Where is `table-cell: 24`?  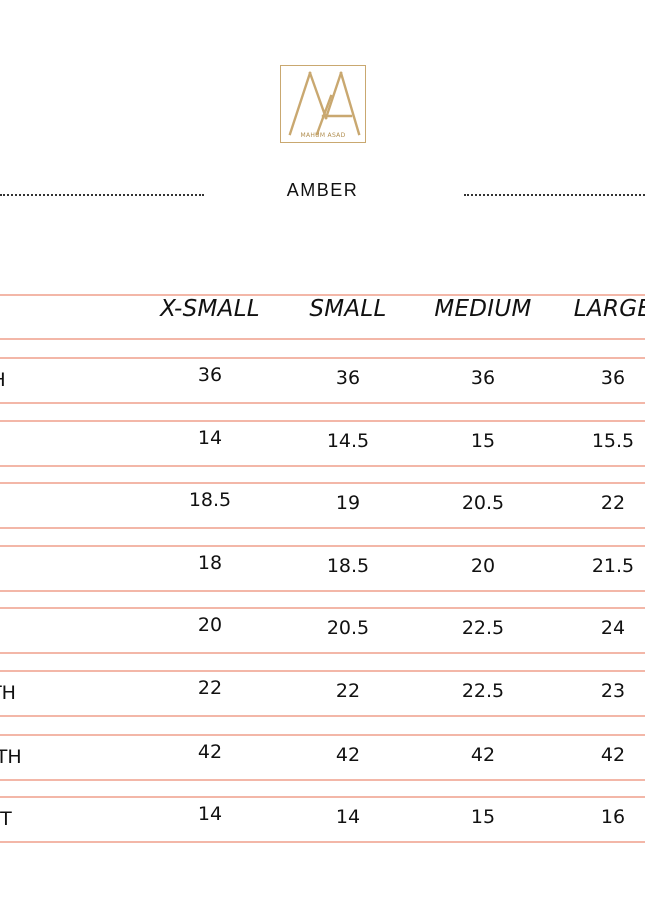 table-cell: 24 is located at coordinates (613, 628).